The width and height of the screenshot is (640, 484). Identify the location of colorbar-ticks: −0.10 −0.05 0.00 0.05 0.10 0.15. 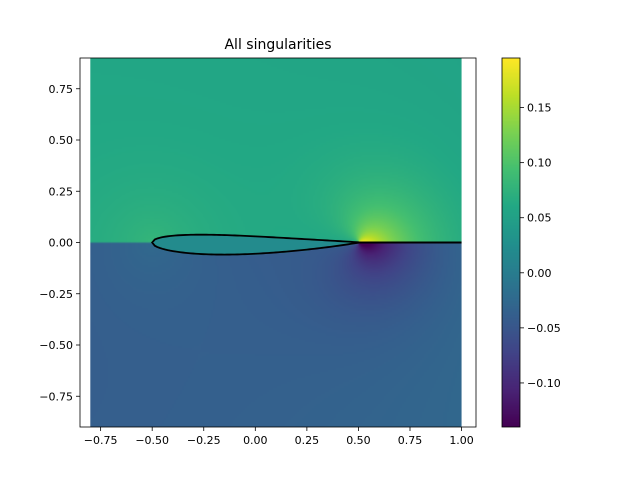
(540, 246).